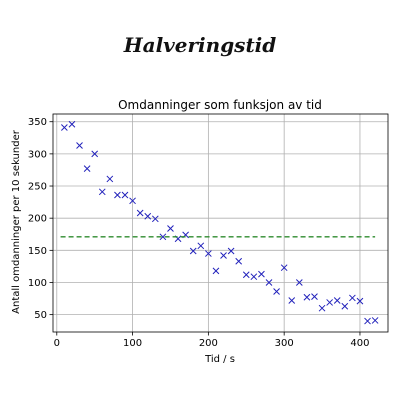 The image size is (400, 400). Describe the element at coordinates (40, 315) in the screenshot. I see `y-tick-label: 50` at that location.